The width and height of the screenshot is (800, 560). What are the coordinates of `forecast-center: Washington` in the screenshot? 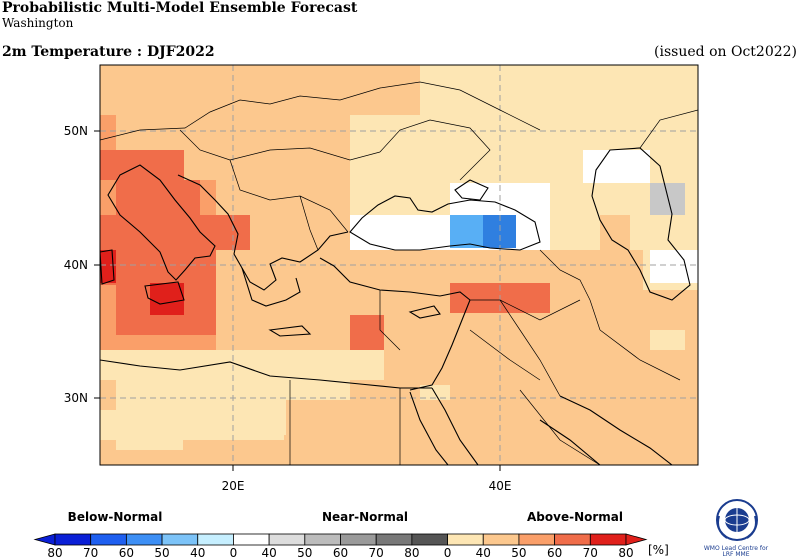 It's located at (38, 23).